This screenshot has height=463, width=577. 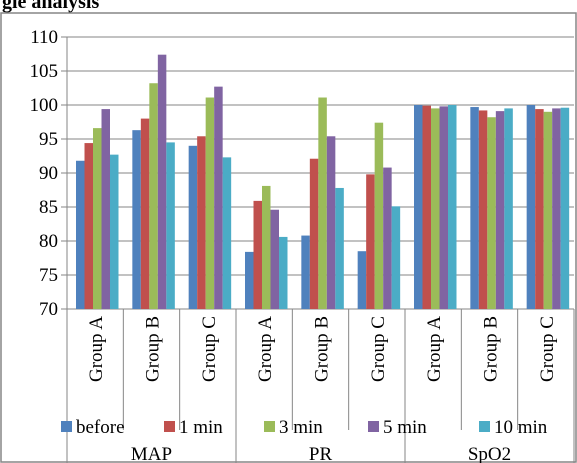 I want to click on ytick-label-80: 80, so click(x=48, y=241).